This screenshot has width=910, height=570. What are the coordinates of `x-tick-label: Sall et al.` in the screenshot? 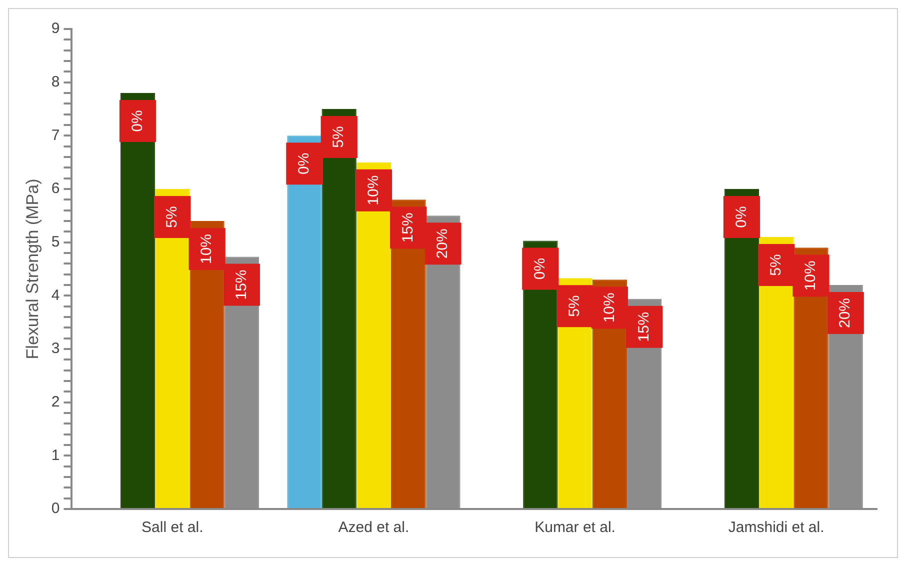 It's located at (173, 527).